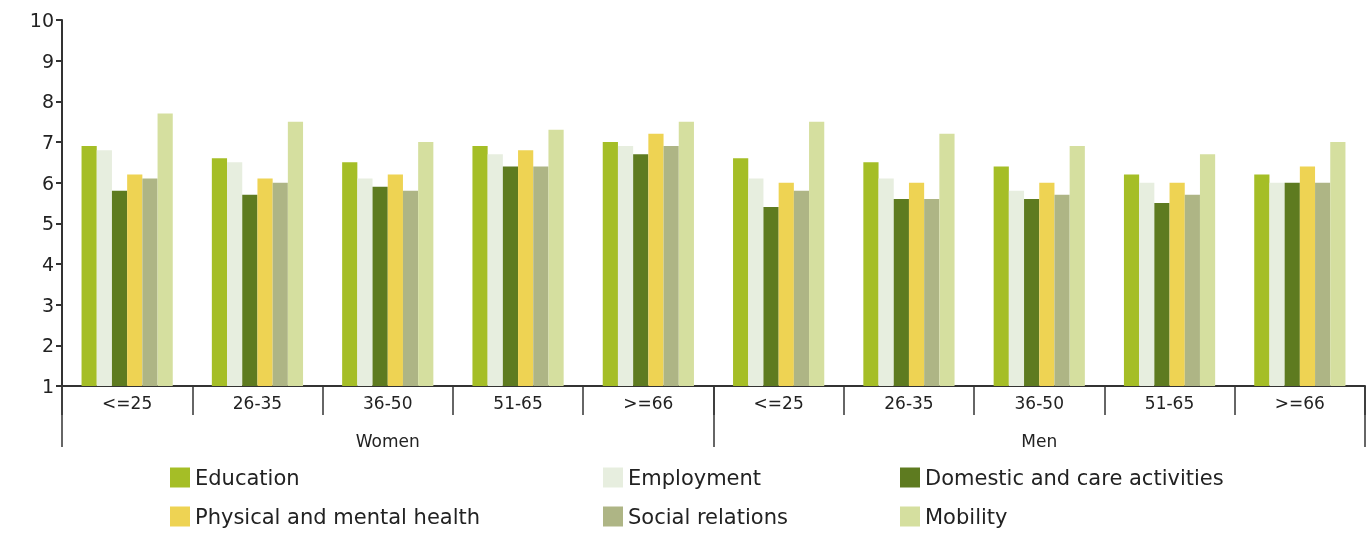  Describe the element at coordinates (695, 477) in the screenshot. I see `legend-label: Employment` at that location.